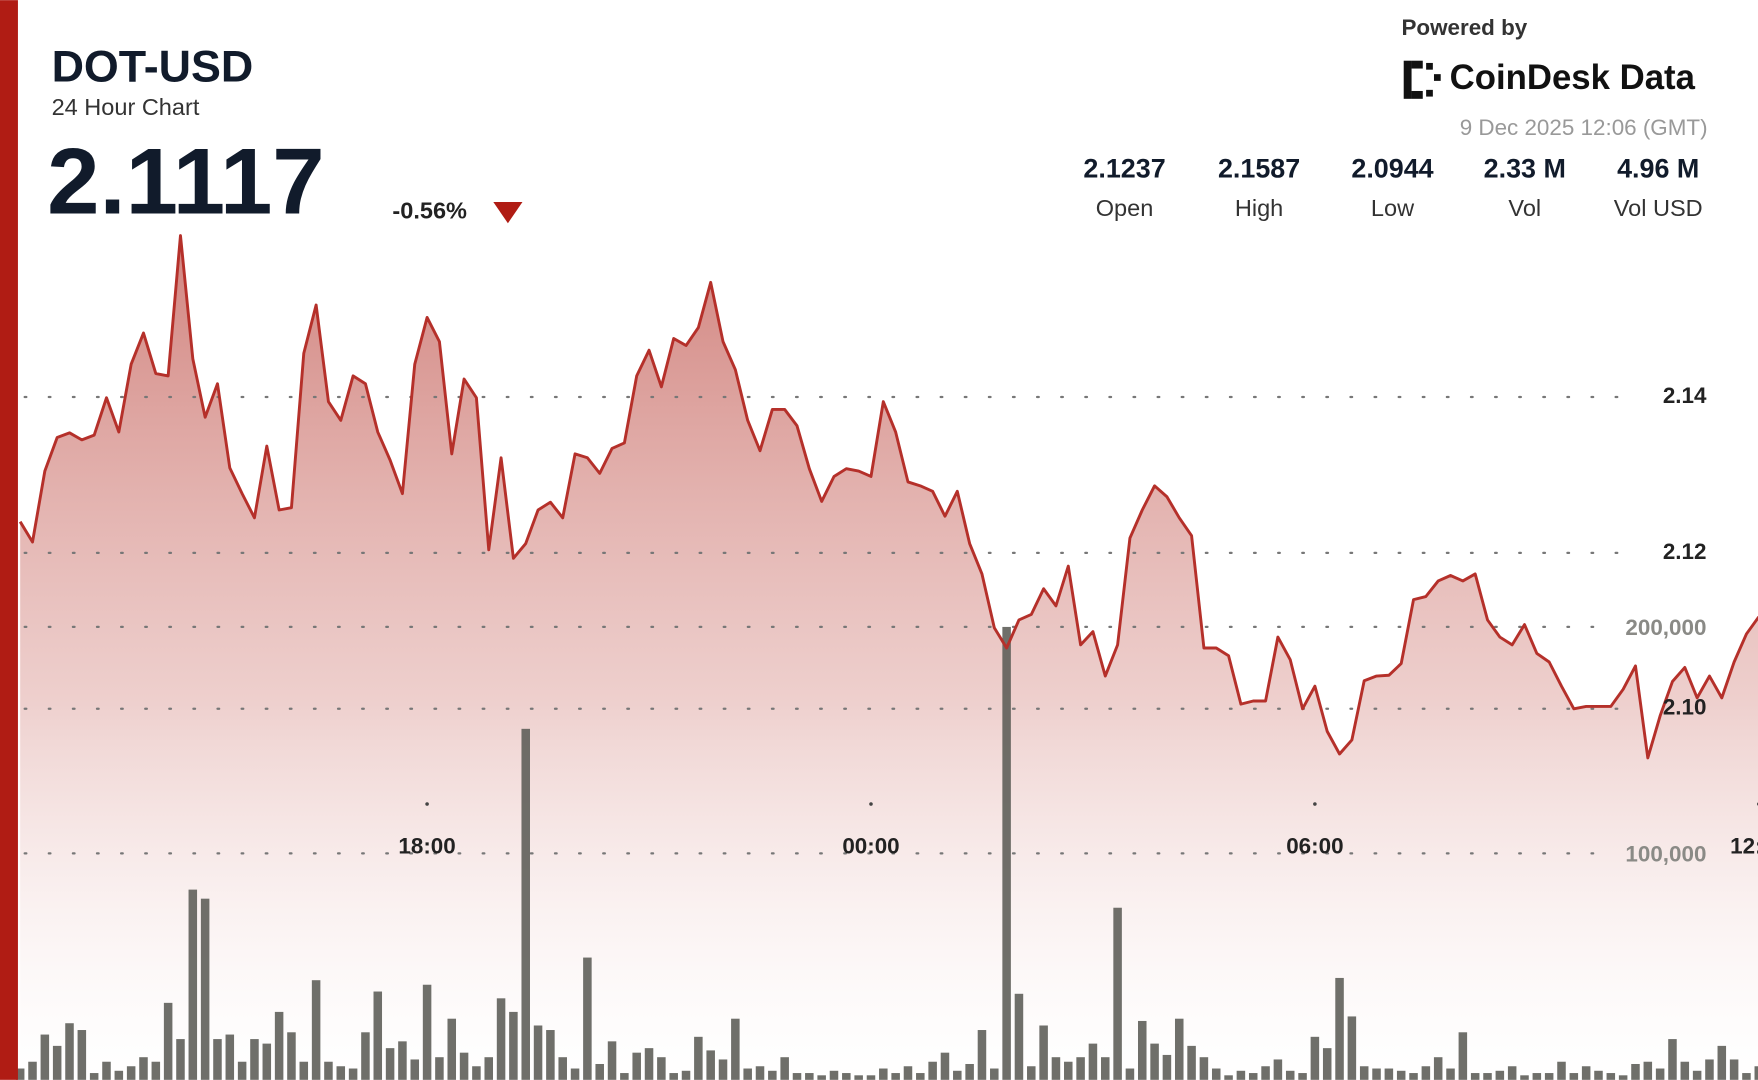 This screenshot has height=1080, width=1758. What do you see at coordinates (1392, 169) in the screenshot?
I see `stat-value: 2.0944` at bounding box center [1392, 169].